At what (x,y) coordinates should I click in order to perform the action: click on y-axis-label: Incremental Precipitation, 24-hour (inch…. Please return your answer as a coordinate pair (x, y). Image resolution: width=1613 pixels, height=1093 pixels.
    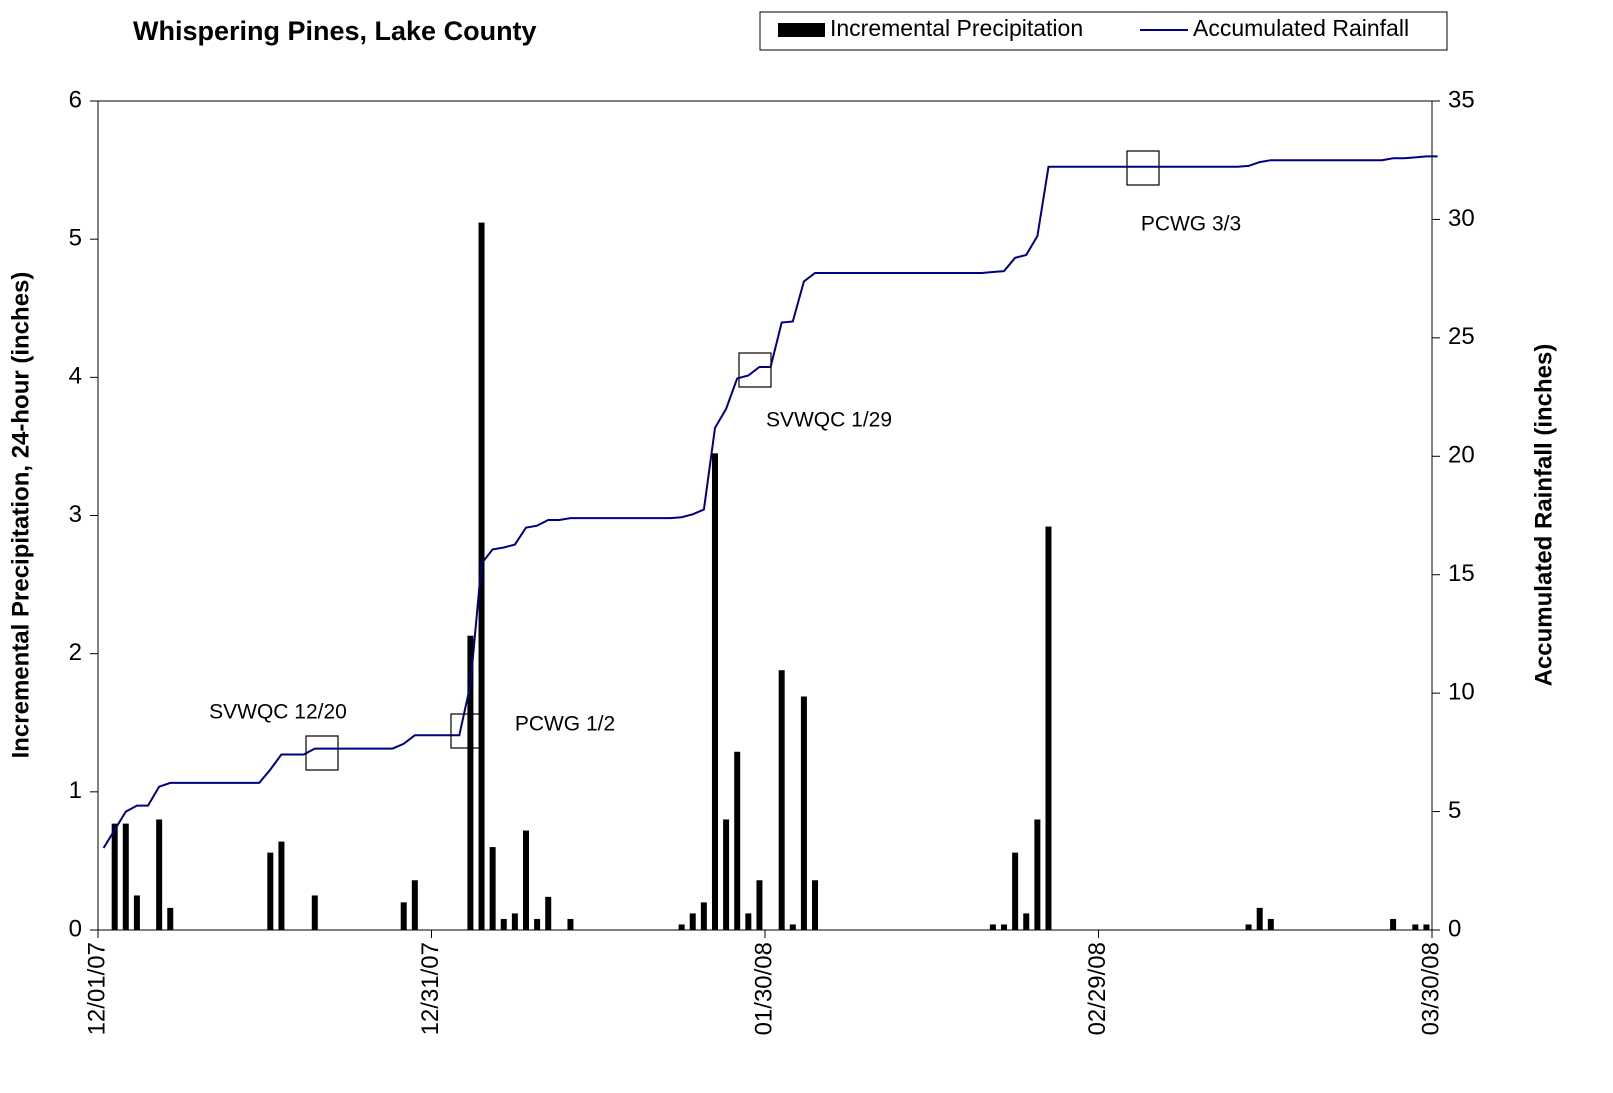
    Looking at the image, I should click on (20, 515).